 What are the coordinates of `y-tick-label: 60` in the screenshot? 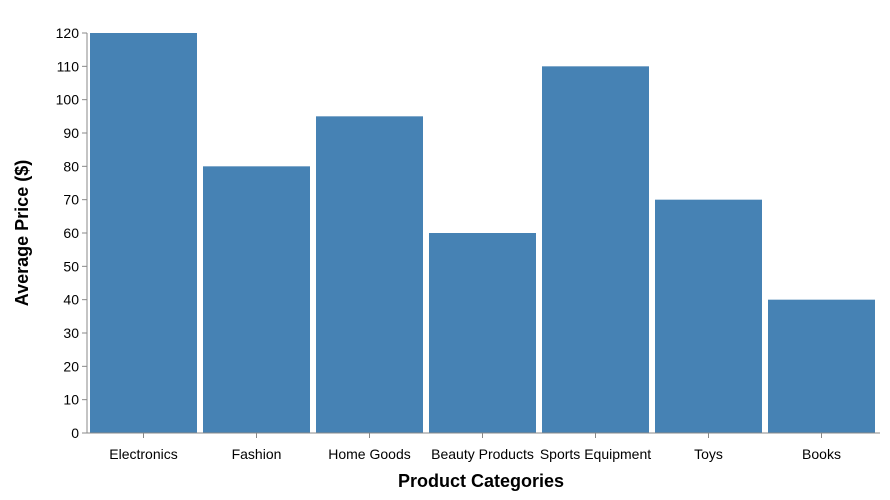 It's located at (71, 233).